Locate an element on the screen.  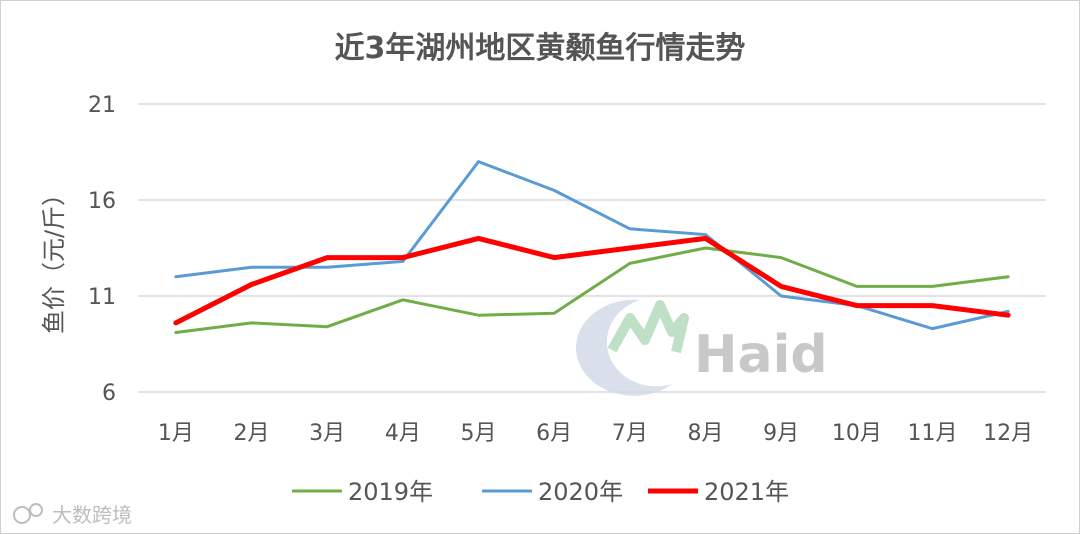
legend: 2019年 2020年 2021年 is located at coordinates (540, 492).